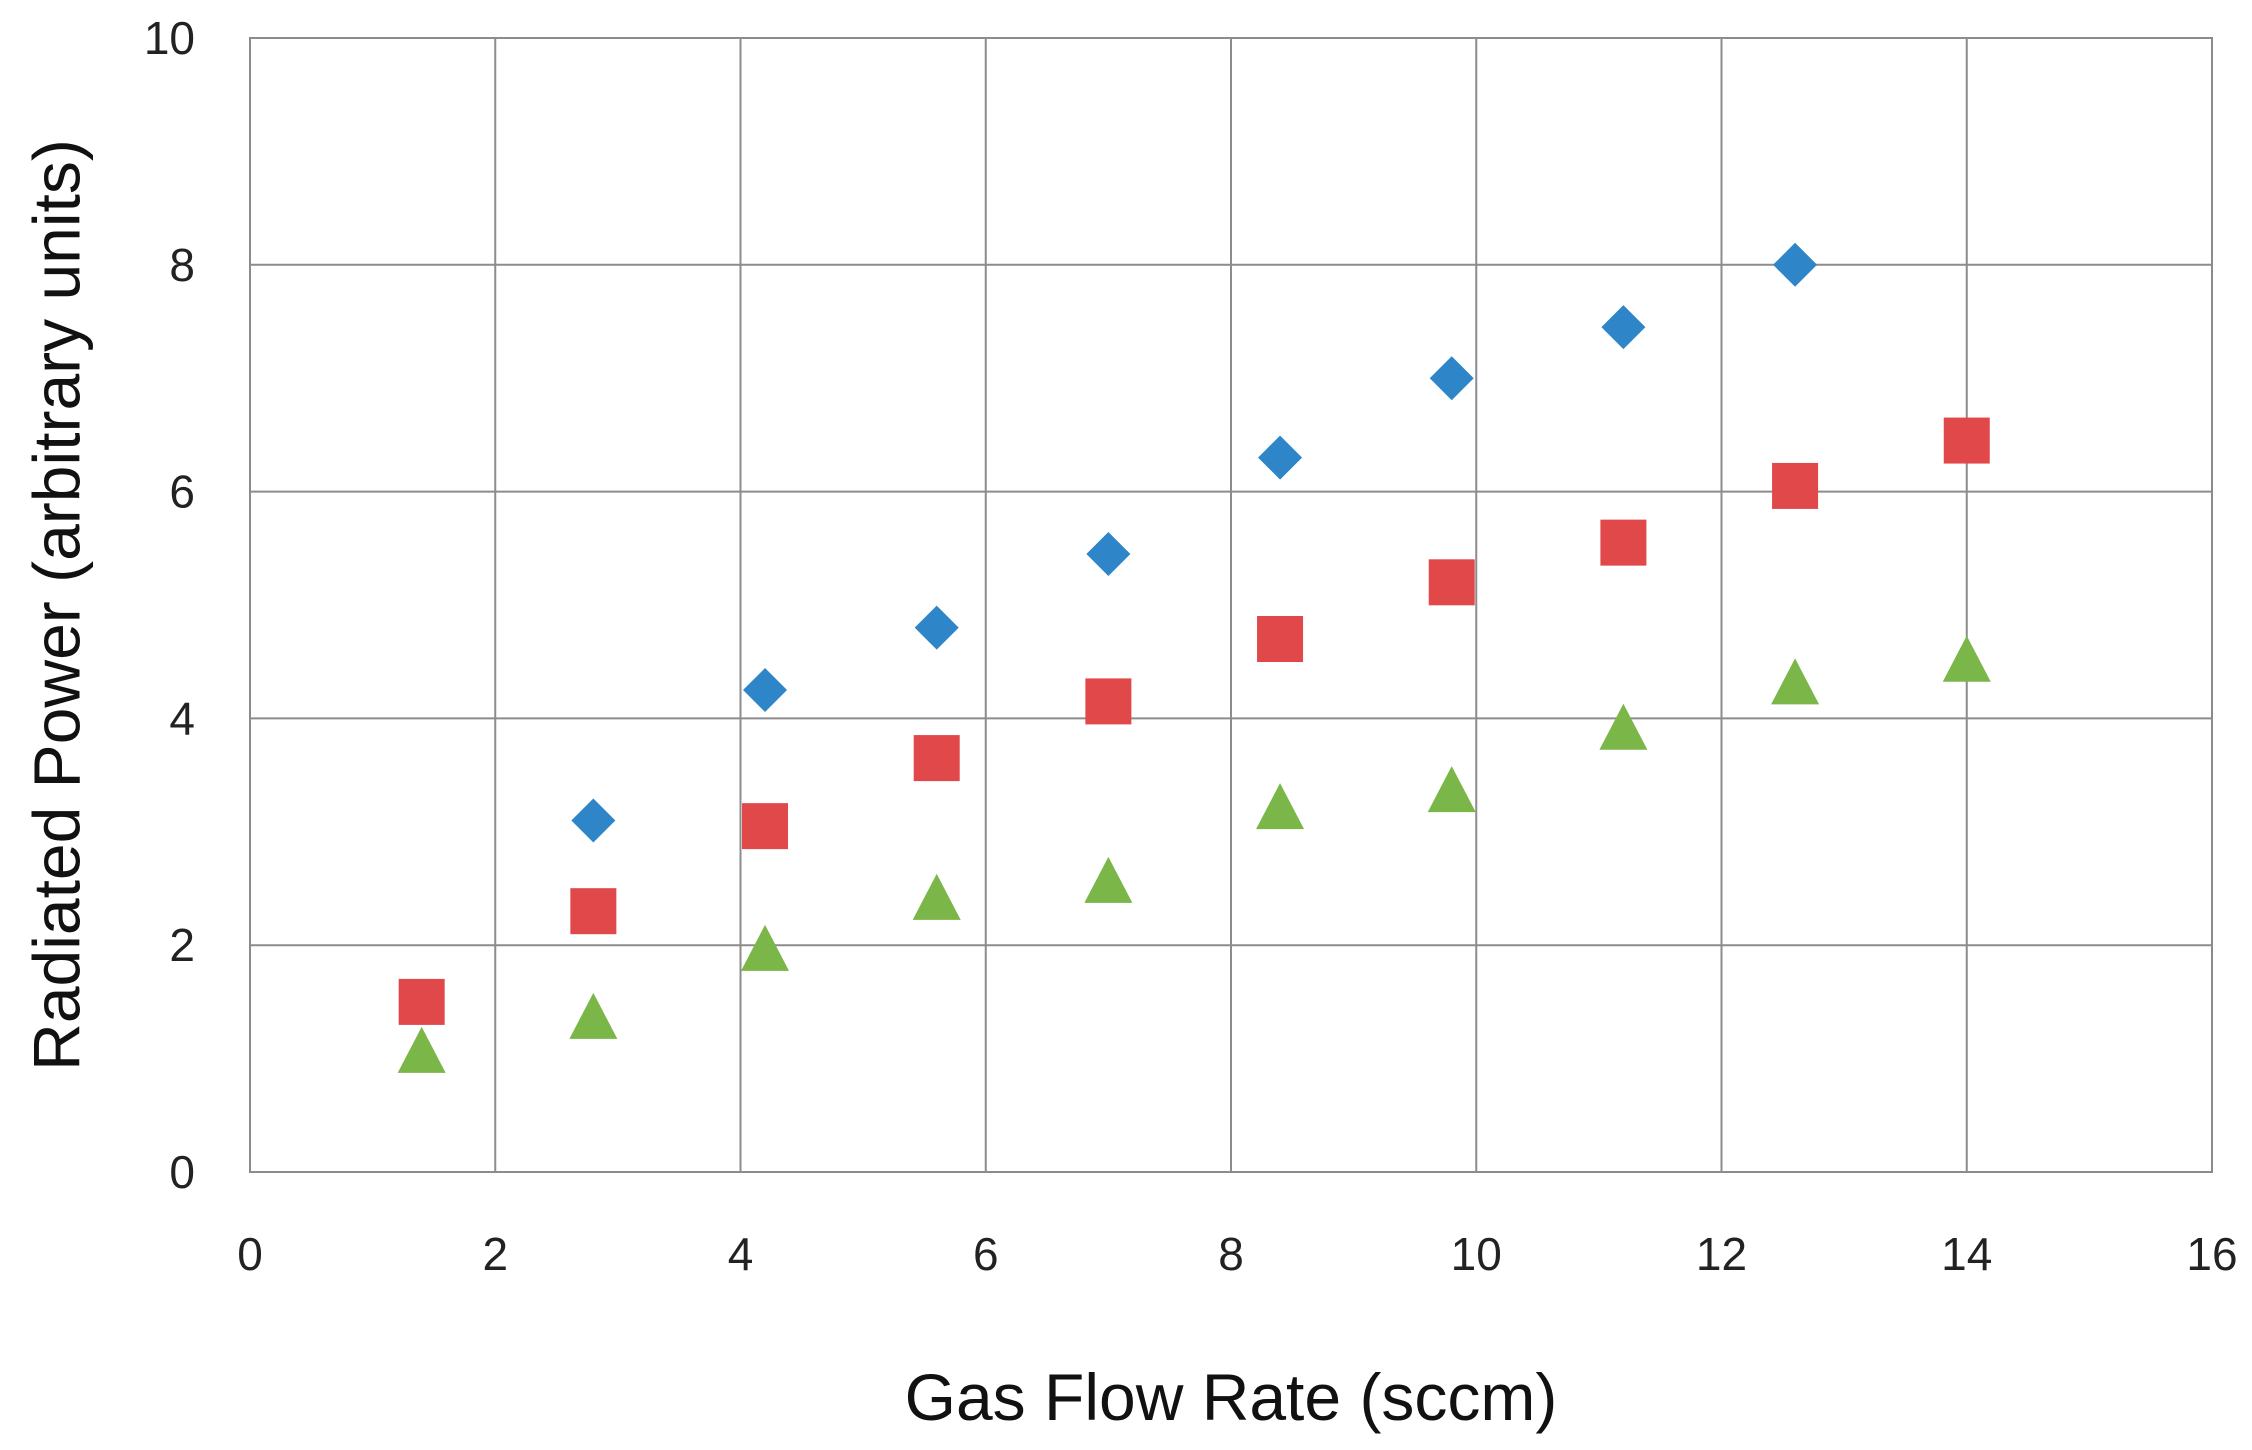 This screenshot has height=1450, width=2252. What do you see at coordinates (250, 1254) in the screenshot?
I see `x-tick-label: 0` at bounding box center [250, 1254].